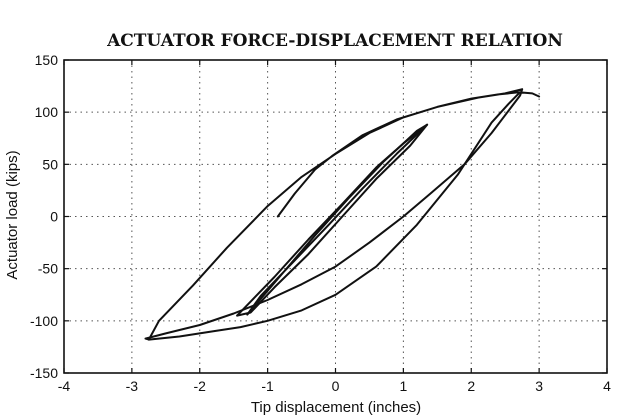 The width and height of the screenshot is (644, 420). Describe the element at coordinates (334, 41) in the screenshot. I see `chart-title: ACTUATOR FORCE-DISPLACEMENT RELATION` at that location.